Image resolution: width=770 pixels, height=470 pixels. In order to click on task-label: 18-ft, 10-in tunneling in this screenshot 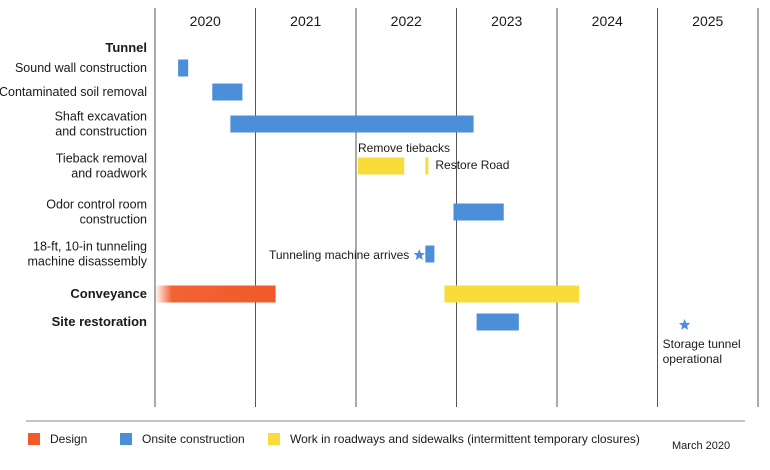, I will do `click(90, 247)`.